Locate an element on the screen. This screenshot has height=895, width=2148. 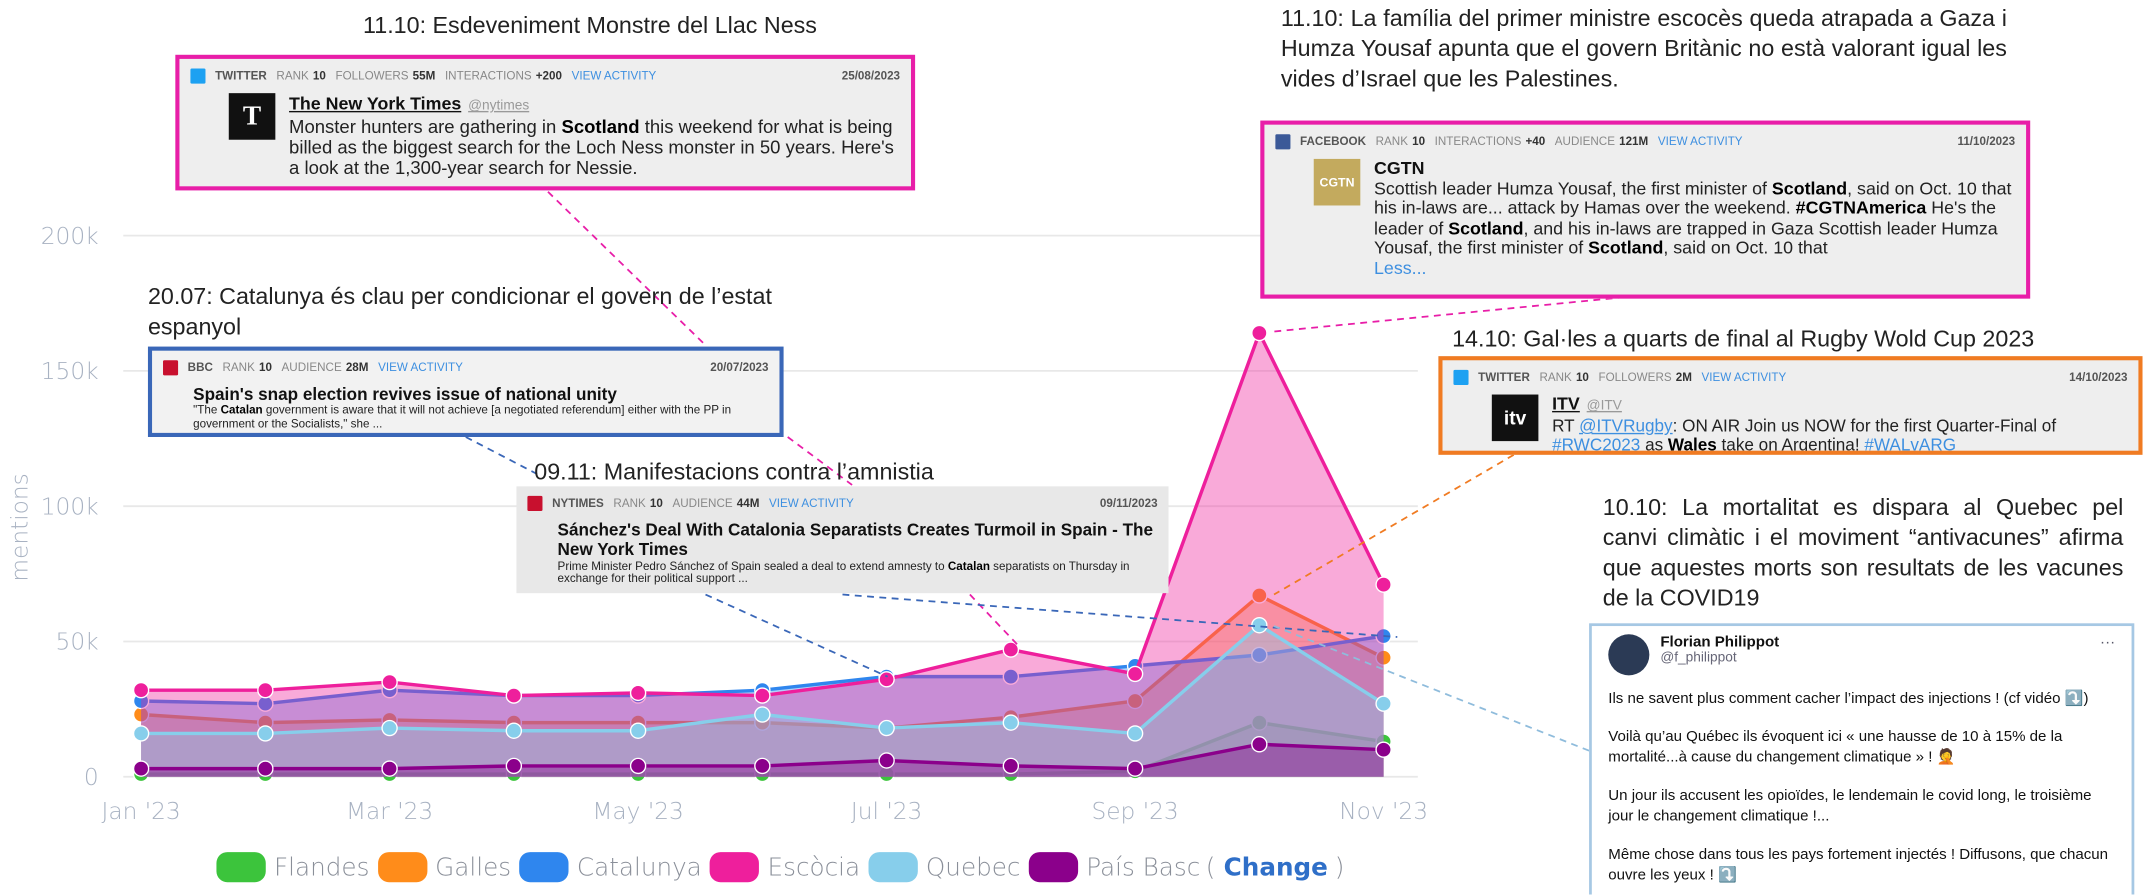
post-date: 09/11/2023 is located at coordinates (1128, 502).